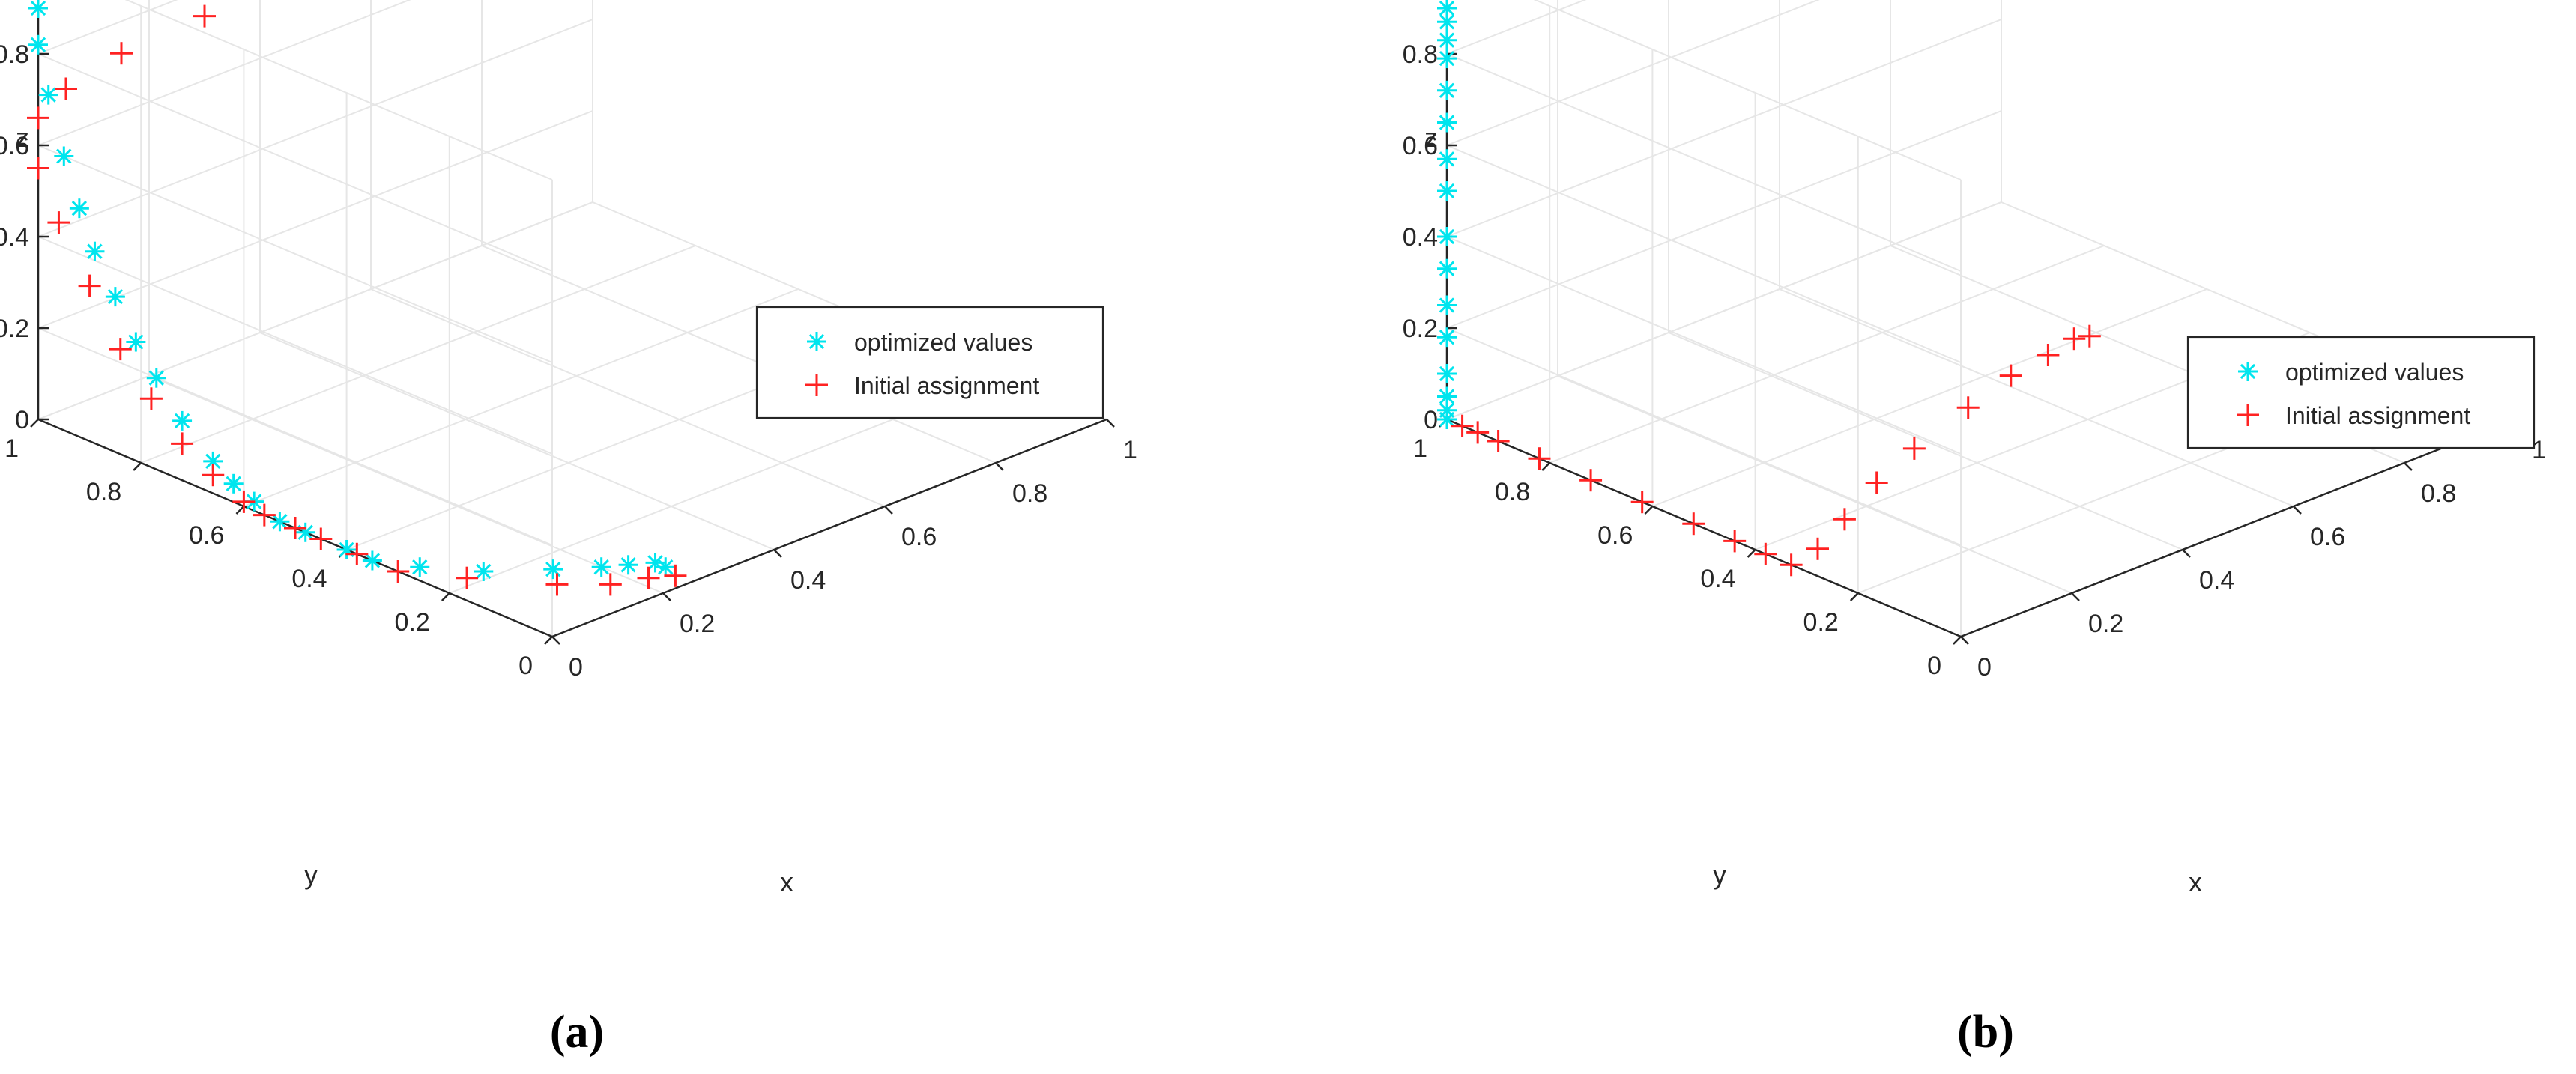 Image resolution: width=2576 pixels, height=1074 pixels. Describe the element at coordinates (22, 137) in the screenshot. I see `z-axis-label: z` at that location.